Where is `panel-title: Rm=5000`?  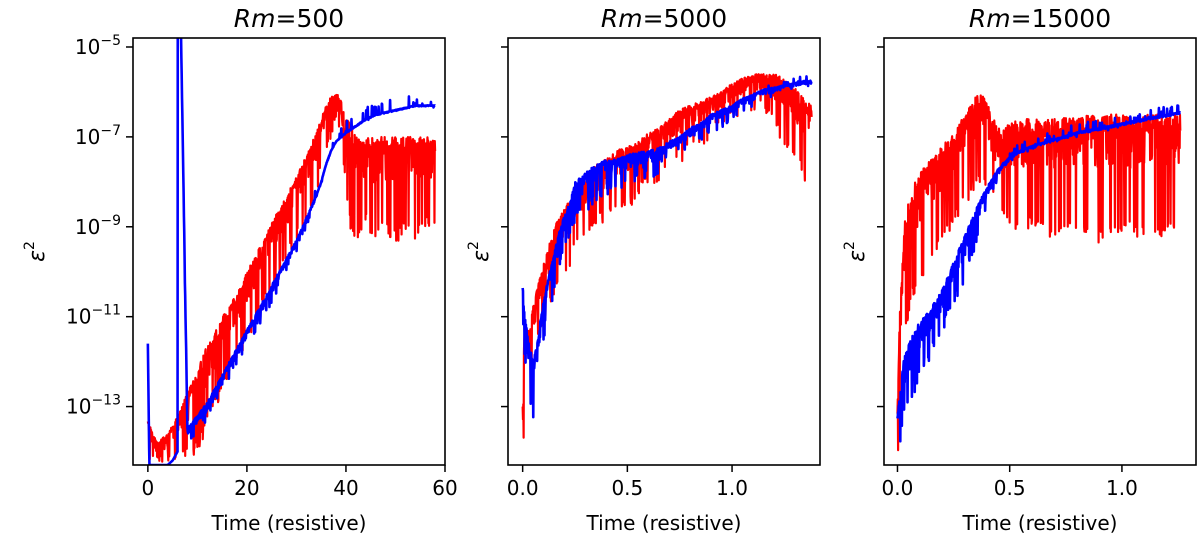
panel-title: Rm=5000 is located at coordinates (664, 18).